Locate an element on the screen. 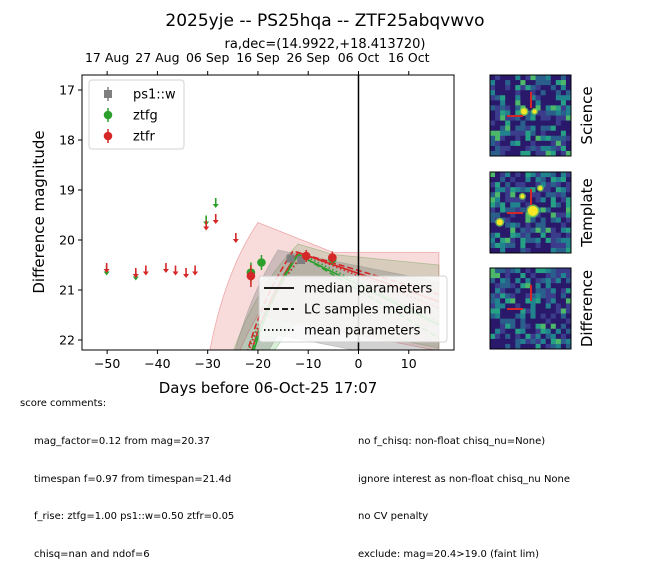  stamp-label: Template is located at coordinates (587, 212).